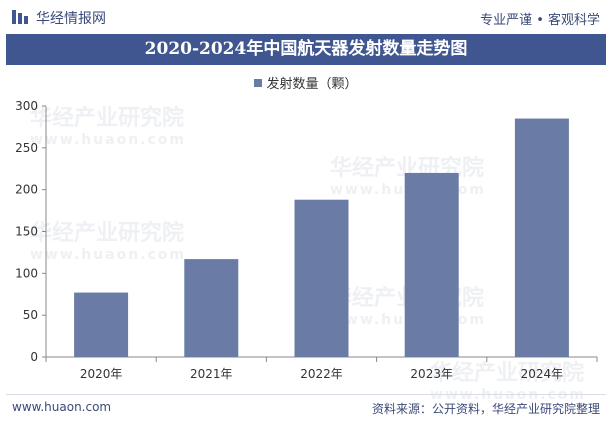  What do you see at coordinates (26, 273) in the screenshot?
I see `y-tick-label: 100` at bounding box center [26, 273].